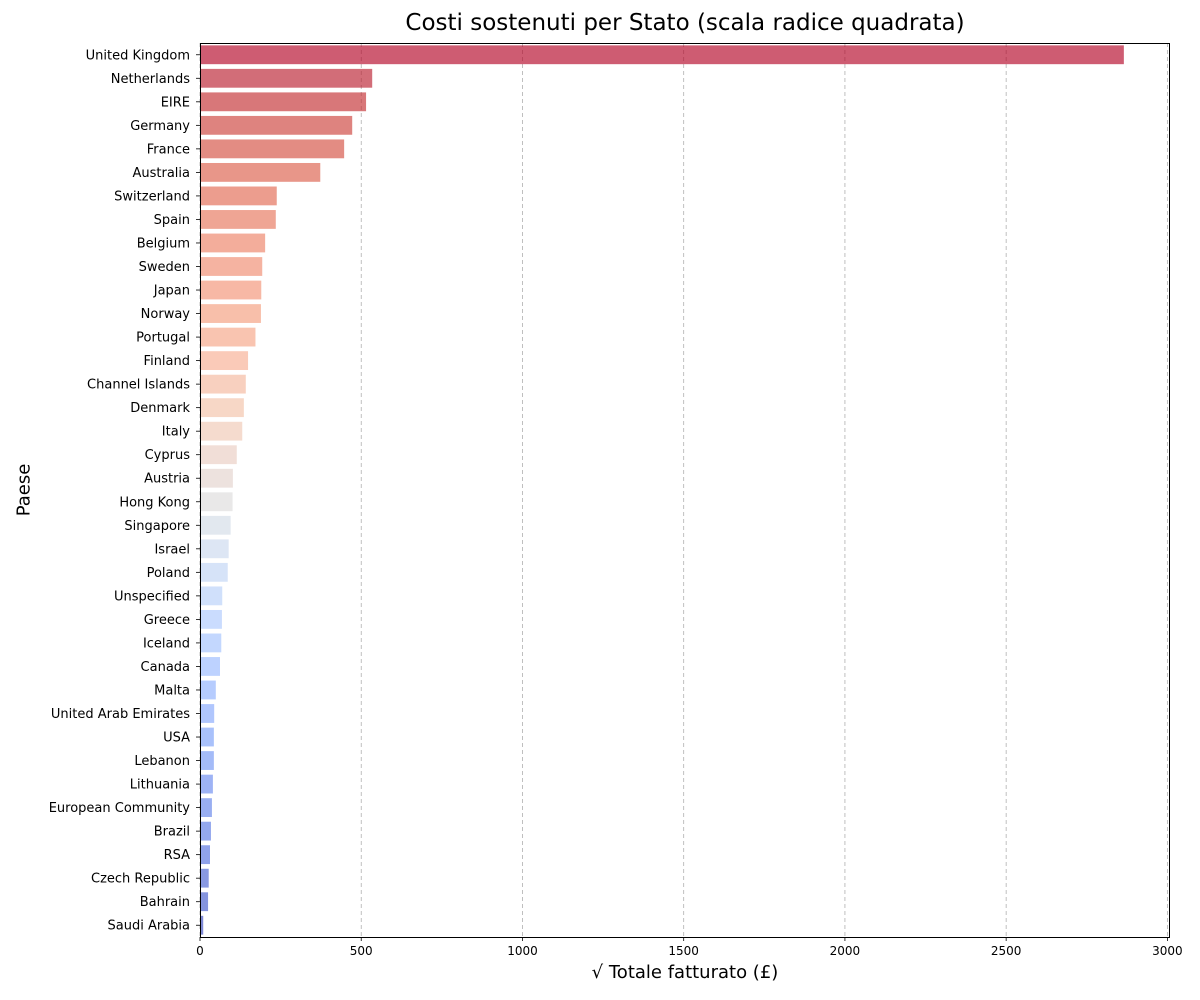 The height and width of the screenshot is (1000, 1200). What do you see at coordinates (168, 573) in the screenshot?
I see `category-label: Poland` at bounding box center [168, 573].